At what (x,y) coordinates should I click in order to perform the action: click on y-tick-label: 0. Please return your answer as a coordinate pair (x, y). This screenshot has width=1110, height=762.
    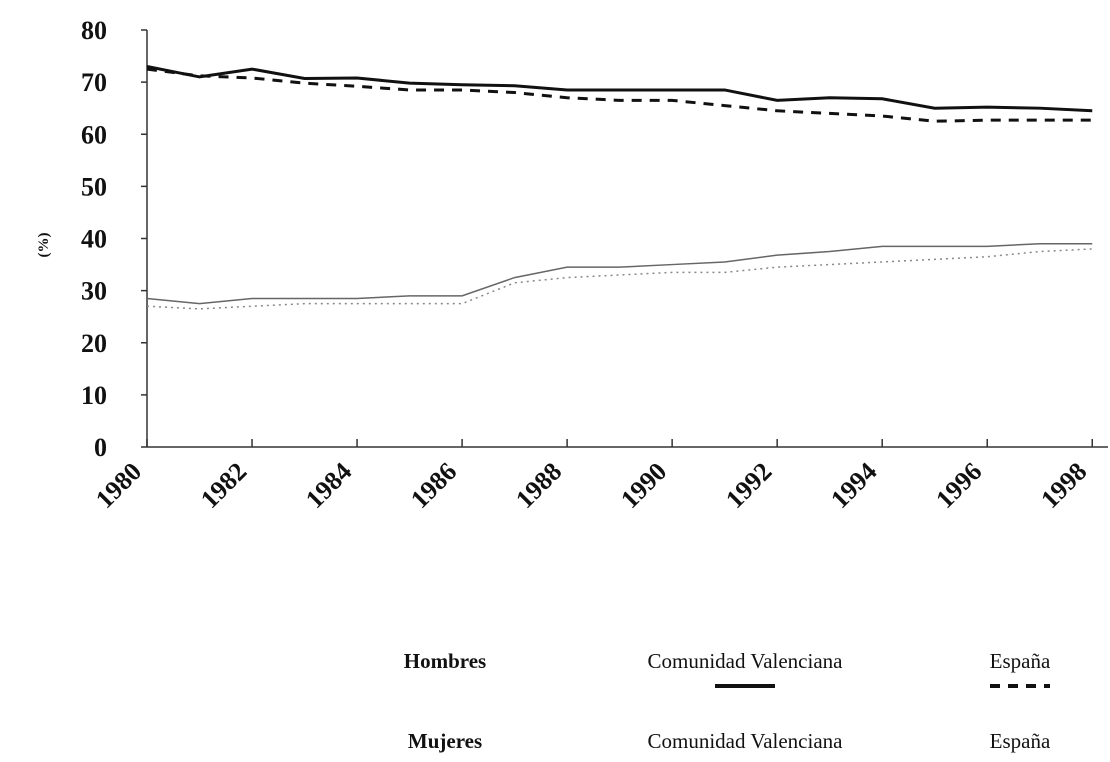
    Looking at the image, I should click on (100, 447).